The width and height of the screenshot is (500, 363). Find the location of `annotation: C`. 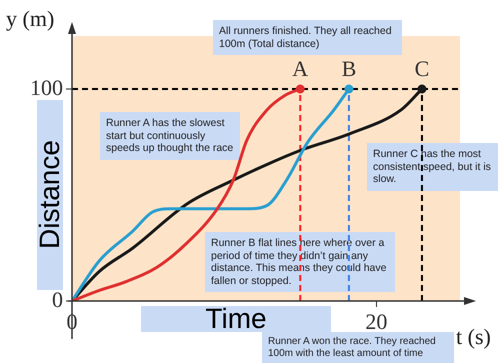

annotation: C is located at coordinates (422, 68).